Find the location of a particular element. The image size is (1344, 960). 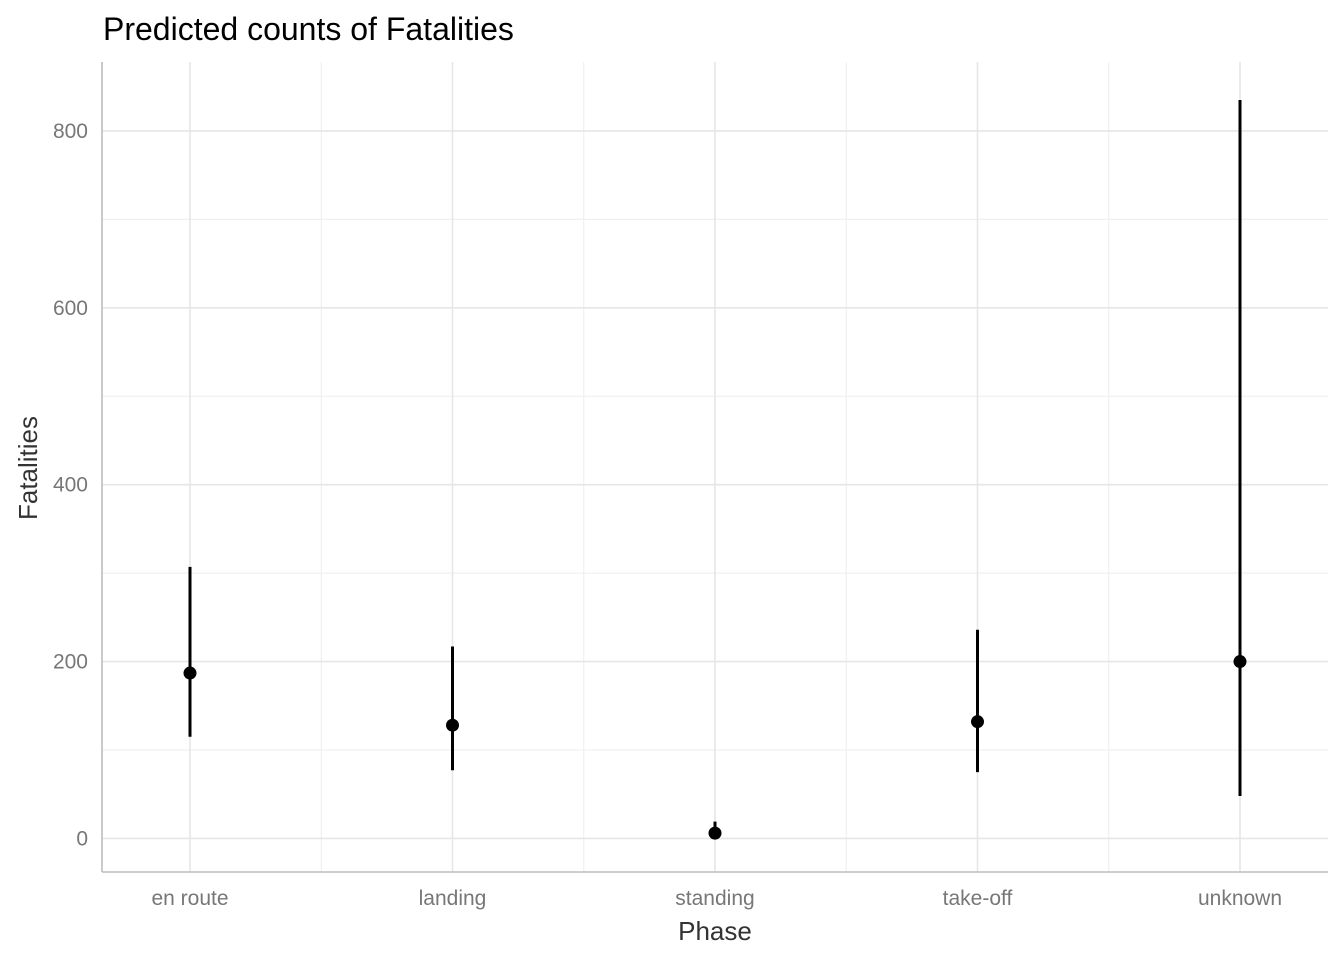

y-tick-label: 600 is located at coordinates (70, 308).